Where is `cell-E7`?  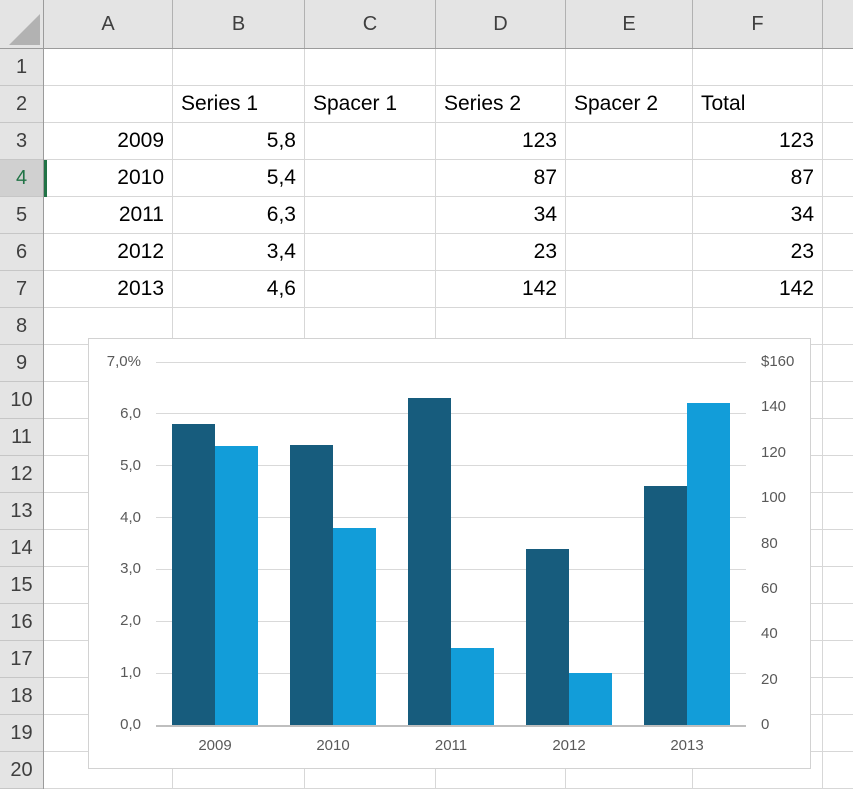
cell-E7 is located at coordinates (629, 289).